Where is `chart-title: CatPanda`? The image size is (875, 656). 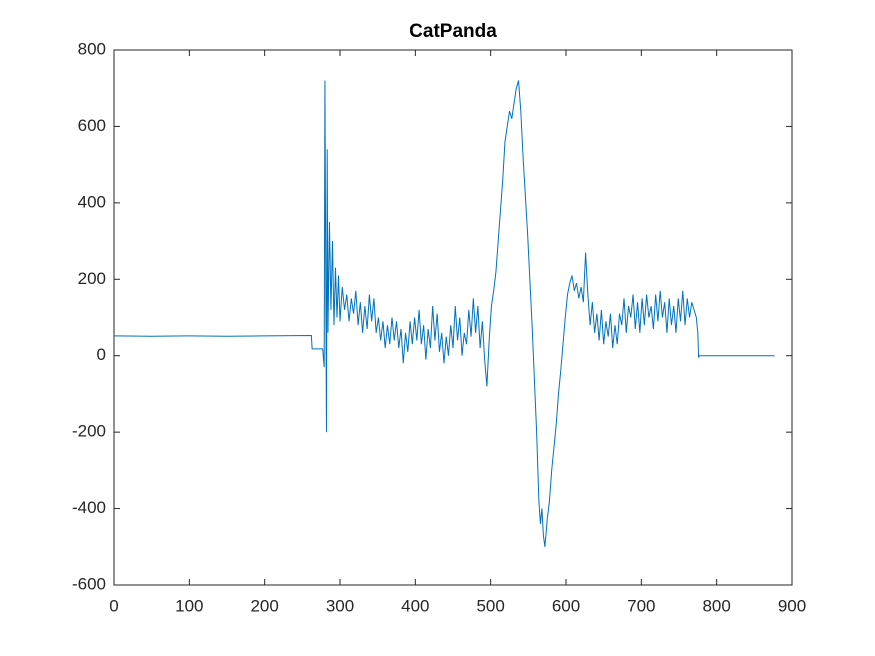 chart-title: CatPanda is located at coordinates (453, 31).